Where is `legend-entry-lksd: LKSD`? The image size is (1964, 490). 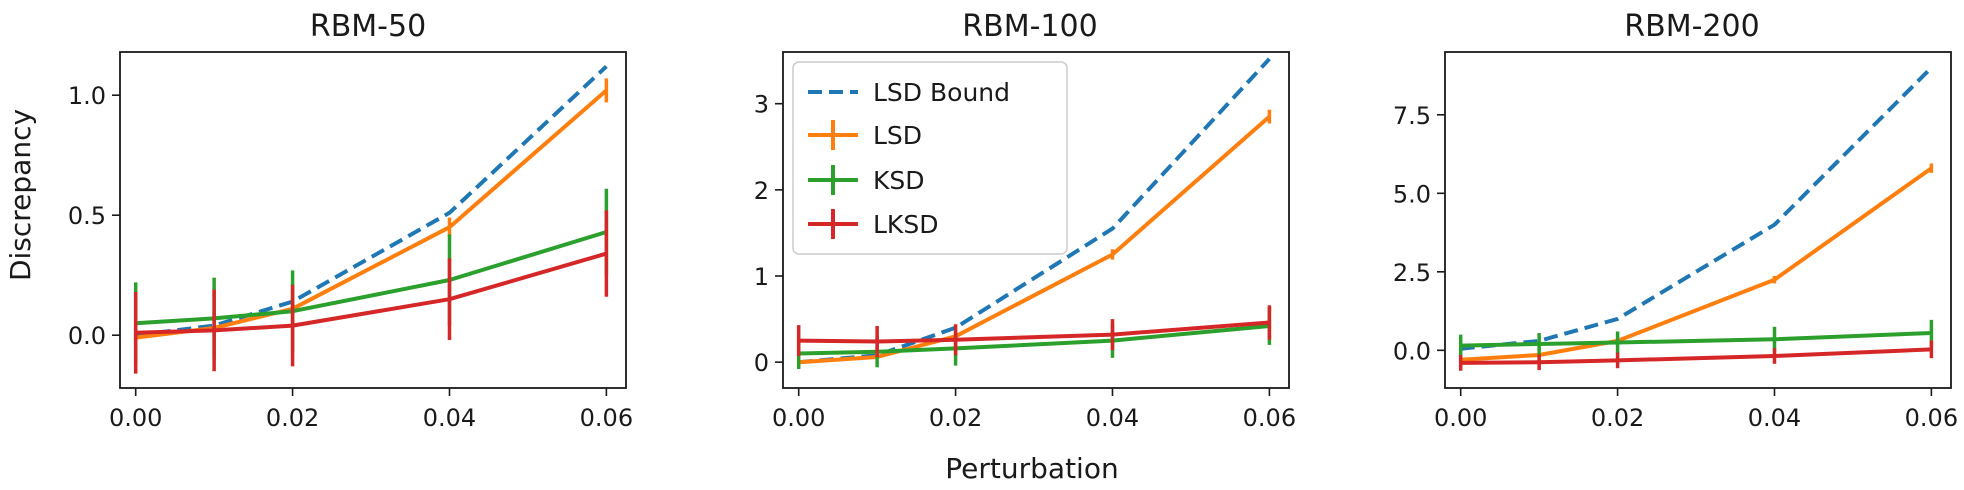 legend-entry-lksd: LKSD is located at coordinates (873, 224).